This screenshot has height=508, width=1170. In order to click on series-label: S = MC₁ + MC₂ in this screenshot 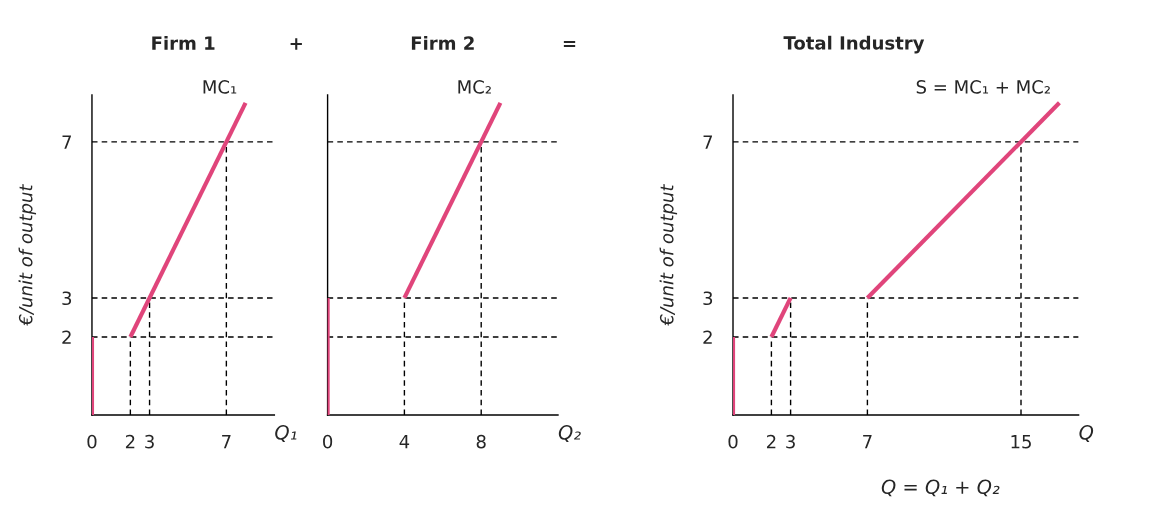, I will do `click(983, 87)`.